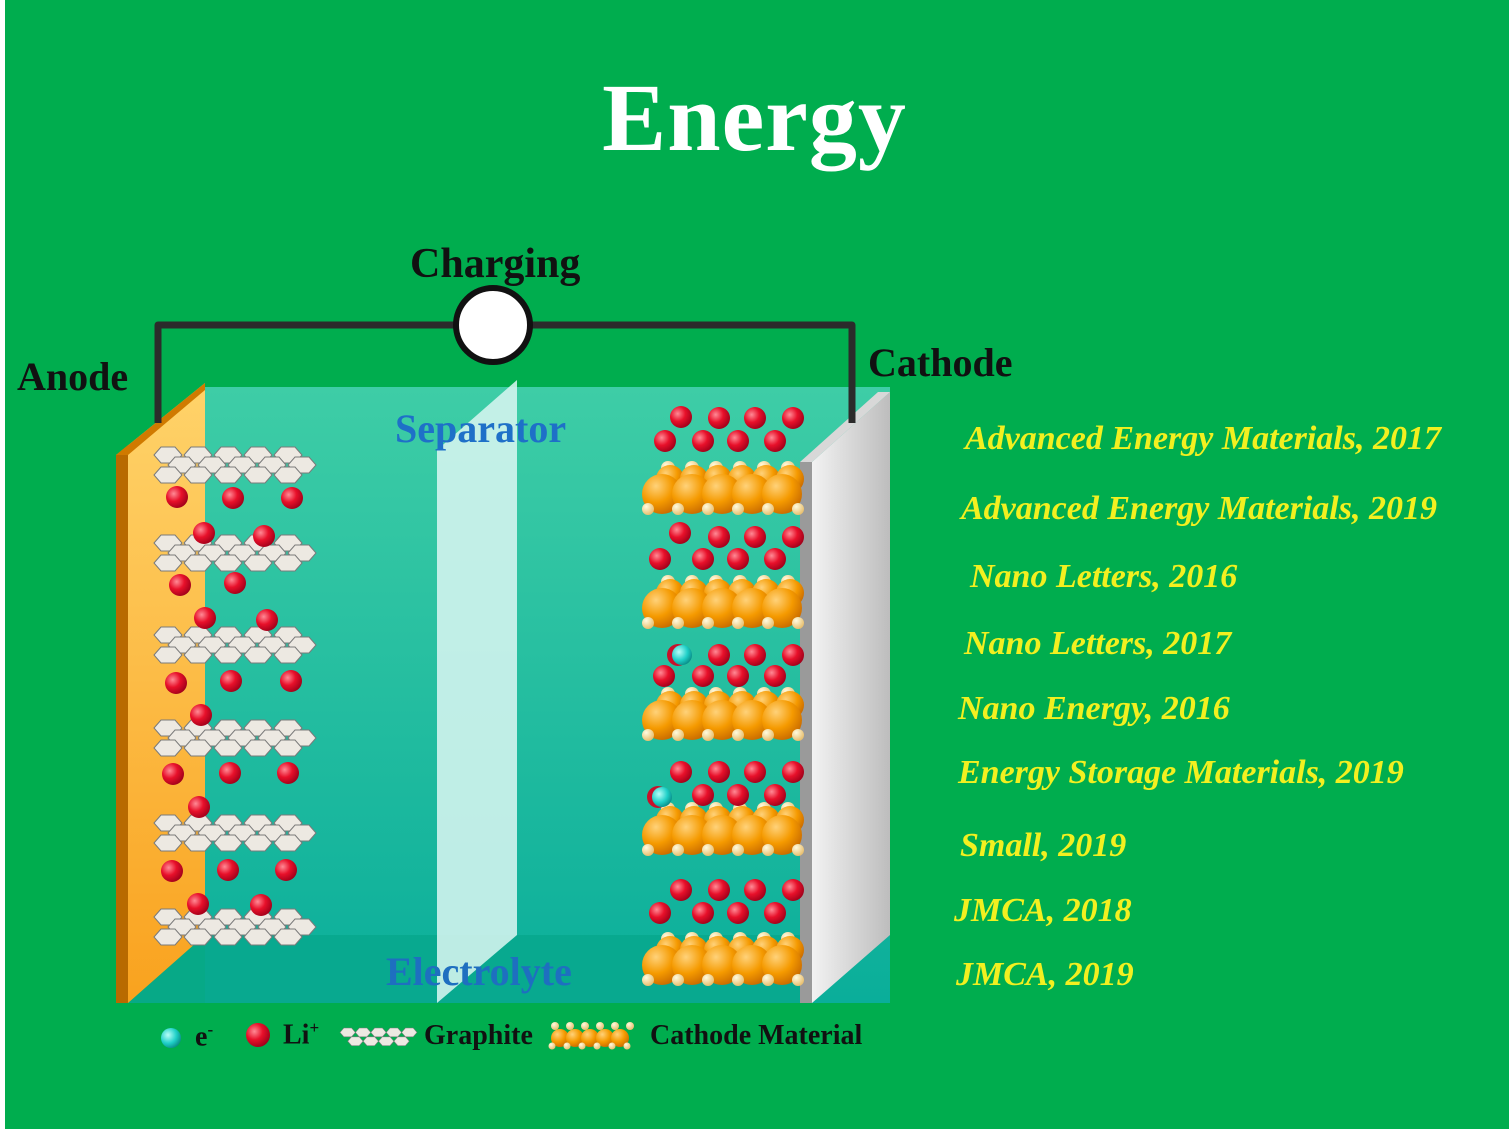 The width and height of the screenshot is (1509, 1129). What do you see at coordinates (845, 697) in the screenshot?
I see `cathode-plate` at bounding box center [845, 697].